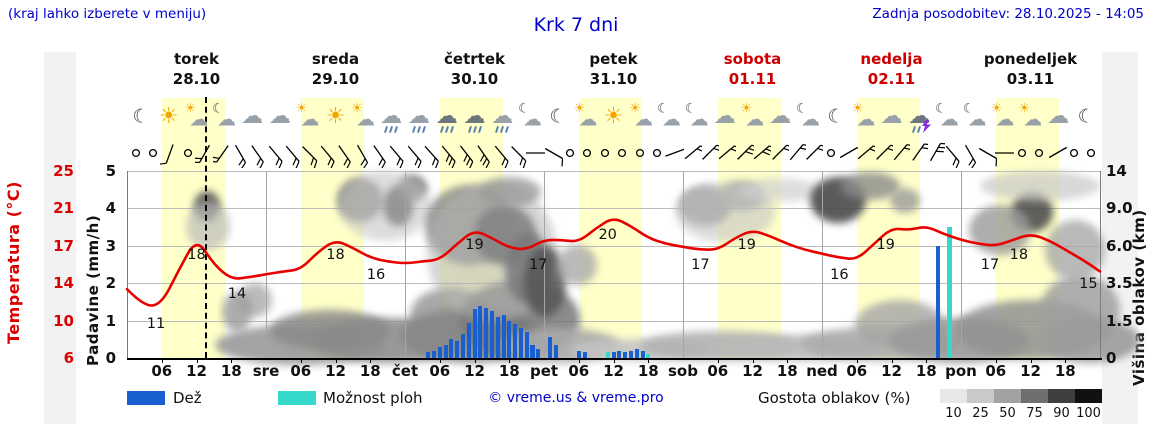 Image resolution: width=1152 pixels, height=443 pixels. What do you see at coordinates (475, 117) in the screenshot?
I see `weather-icon-rain: ☁` at bounding box center [475, 117].